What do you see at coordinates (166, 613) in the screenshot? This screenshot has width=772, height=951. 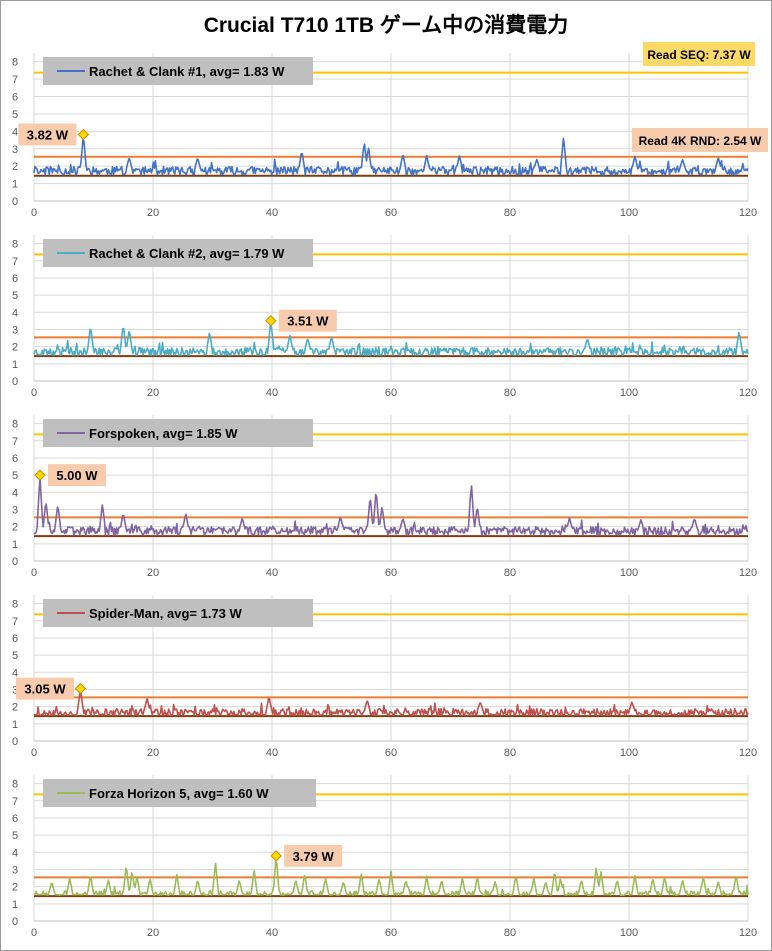 I see `legend-label: Spider-Man, avg= 1.73 W` at bounding box center [166, 613].